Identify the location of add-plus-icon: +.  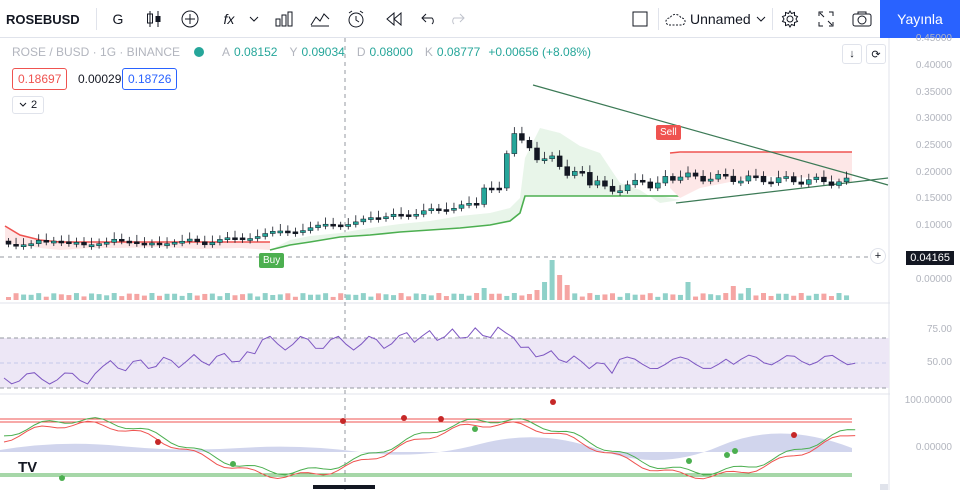
(878, 256).